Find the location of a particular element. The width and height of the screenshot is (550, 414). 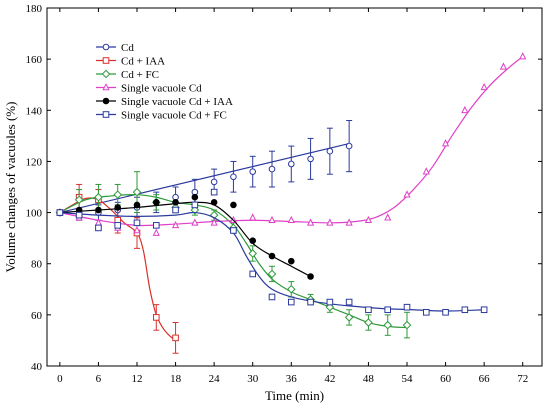

y-tick-label: 40 is located at coordinates (37, 367).